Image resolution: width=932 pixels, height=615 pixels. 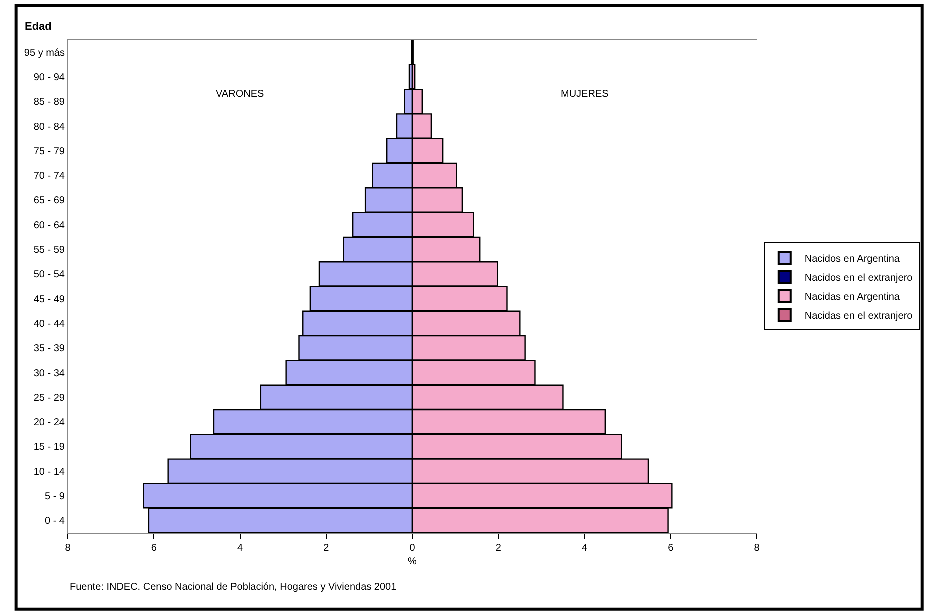 I want to click on y-axis-title: Edad, so click(x=38, y=27).